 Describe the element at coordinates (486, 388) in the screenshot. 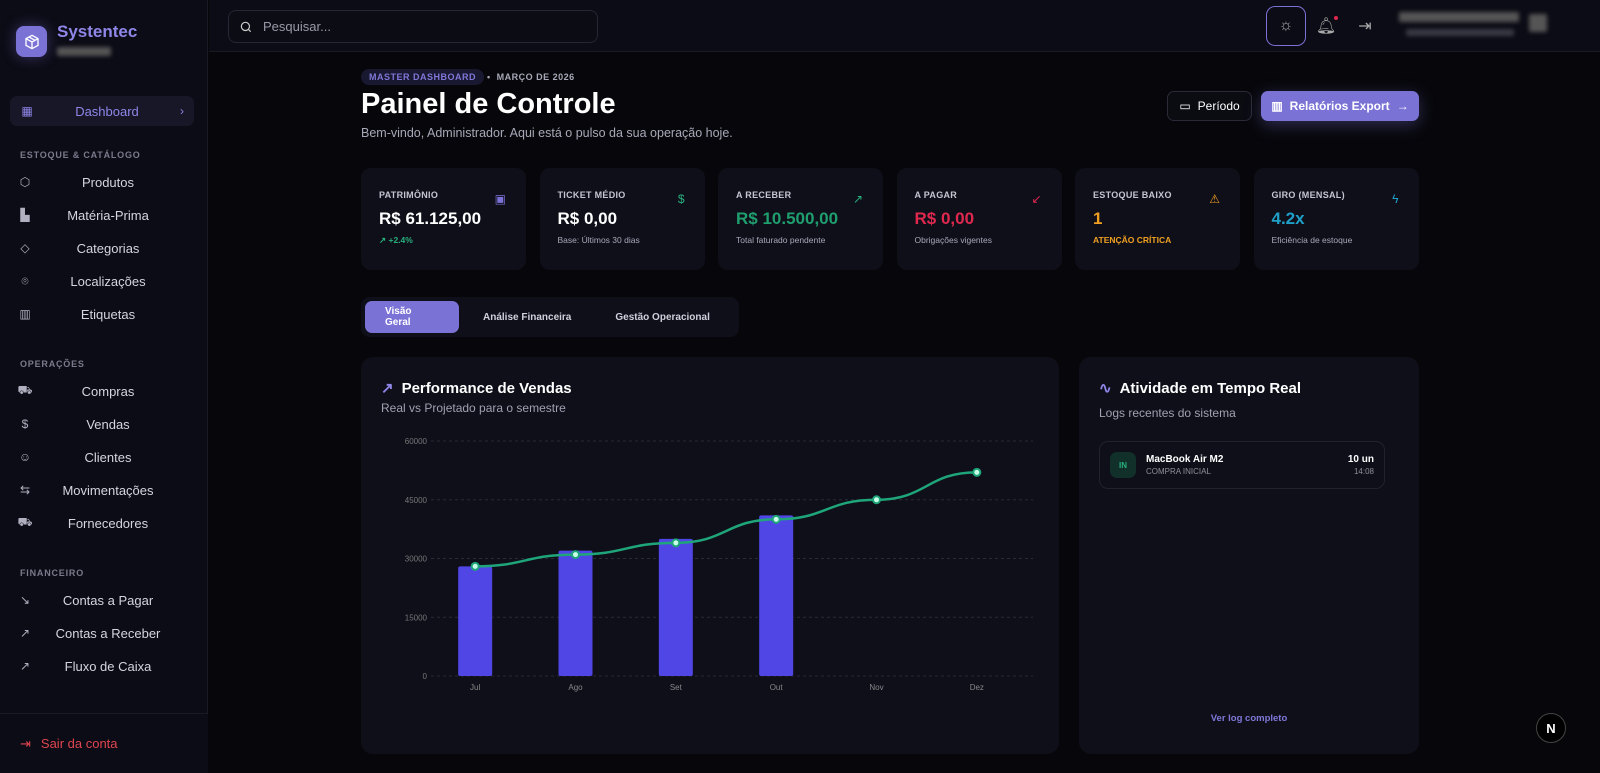

I see `panel-title: Performance de Vendas` at that location.